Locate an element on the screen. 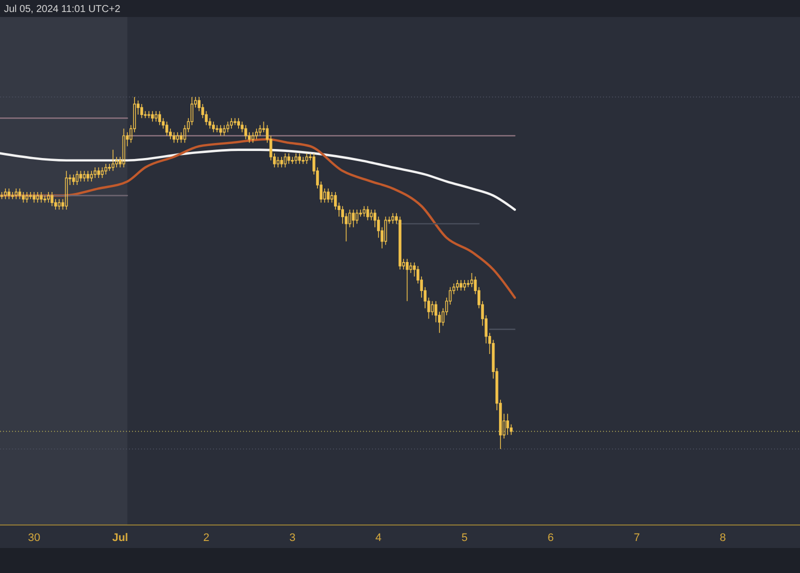 The height and width of the screenshot is (573, 800). x-tick-label: 8 is located at coordinates (723, 538).